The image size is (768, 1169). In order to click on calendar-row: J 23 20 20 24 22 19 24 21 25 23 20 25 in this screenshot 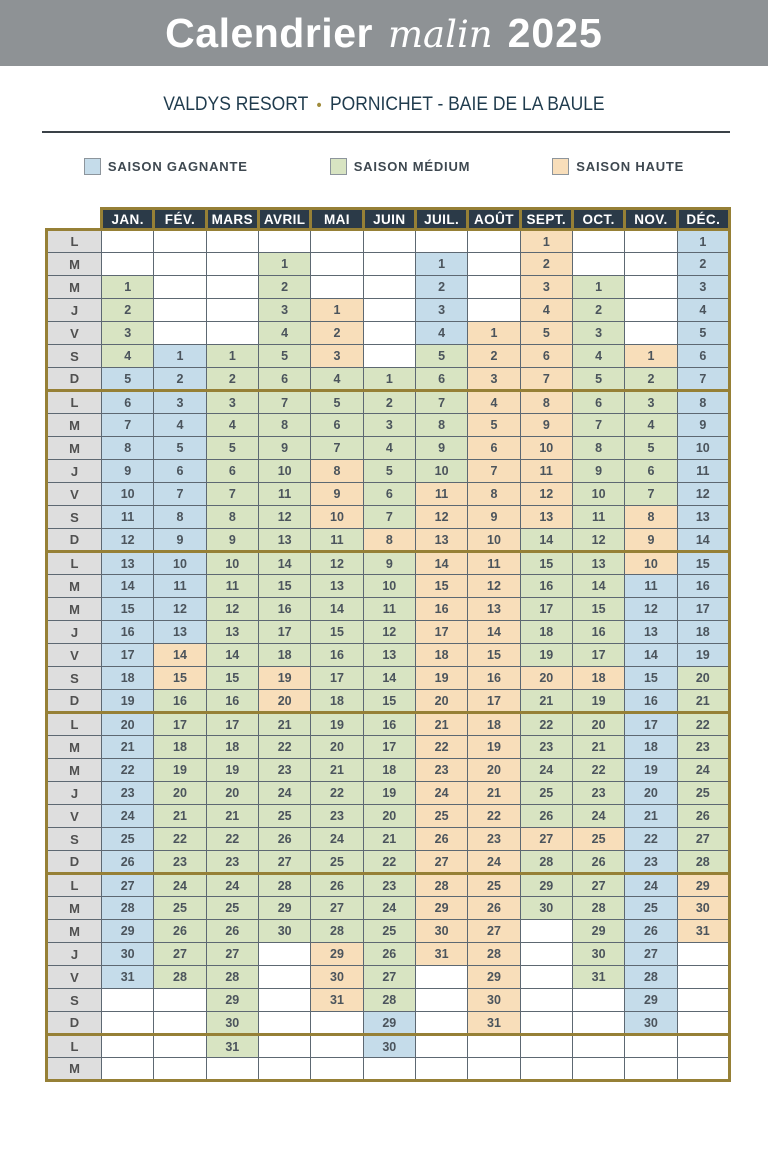, I will do `click(388, 793)`.